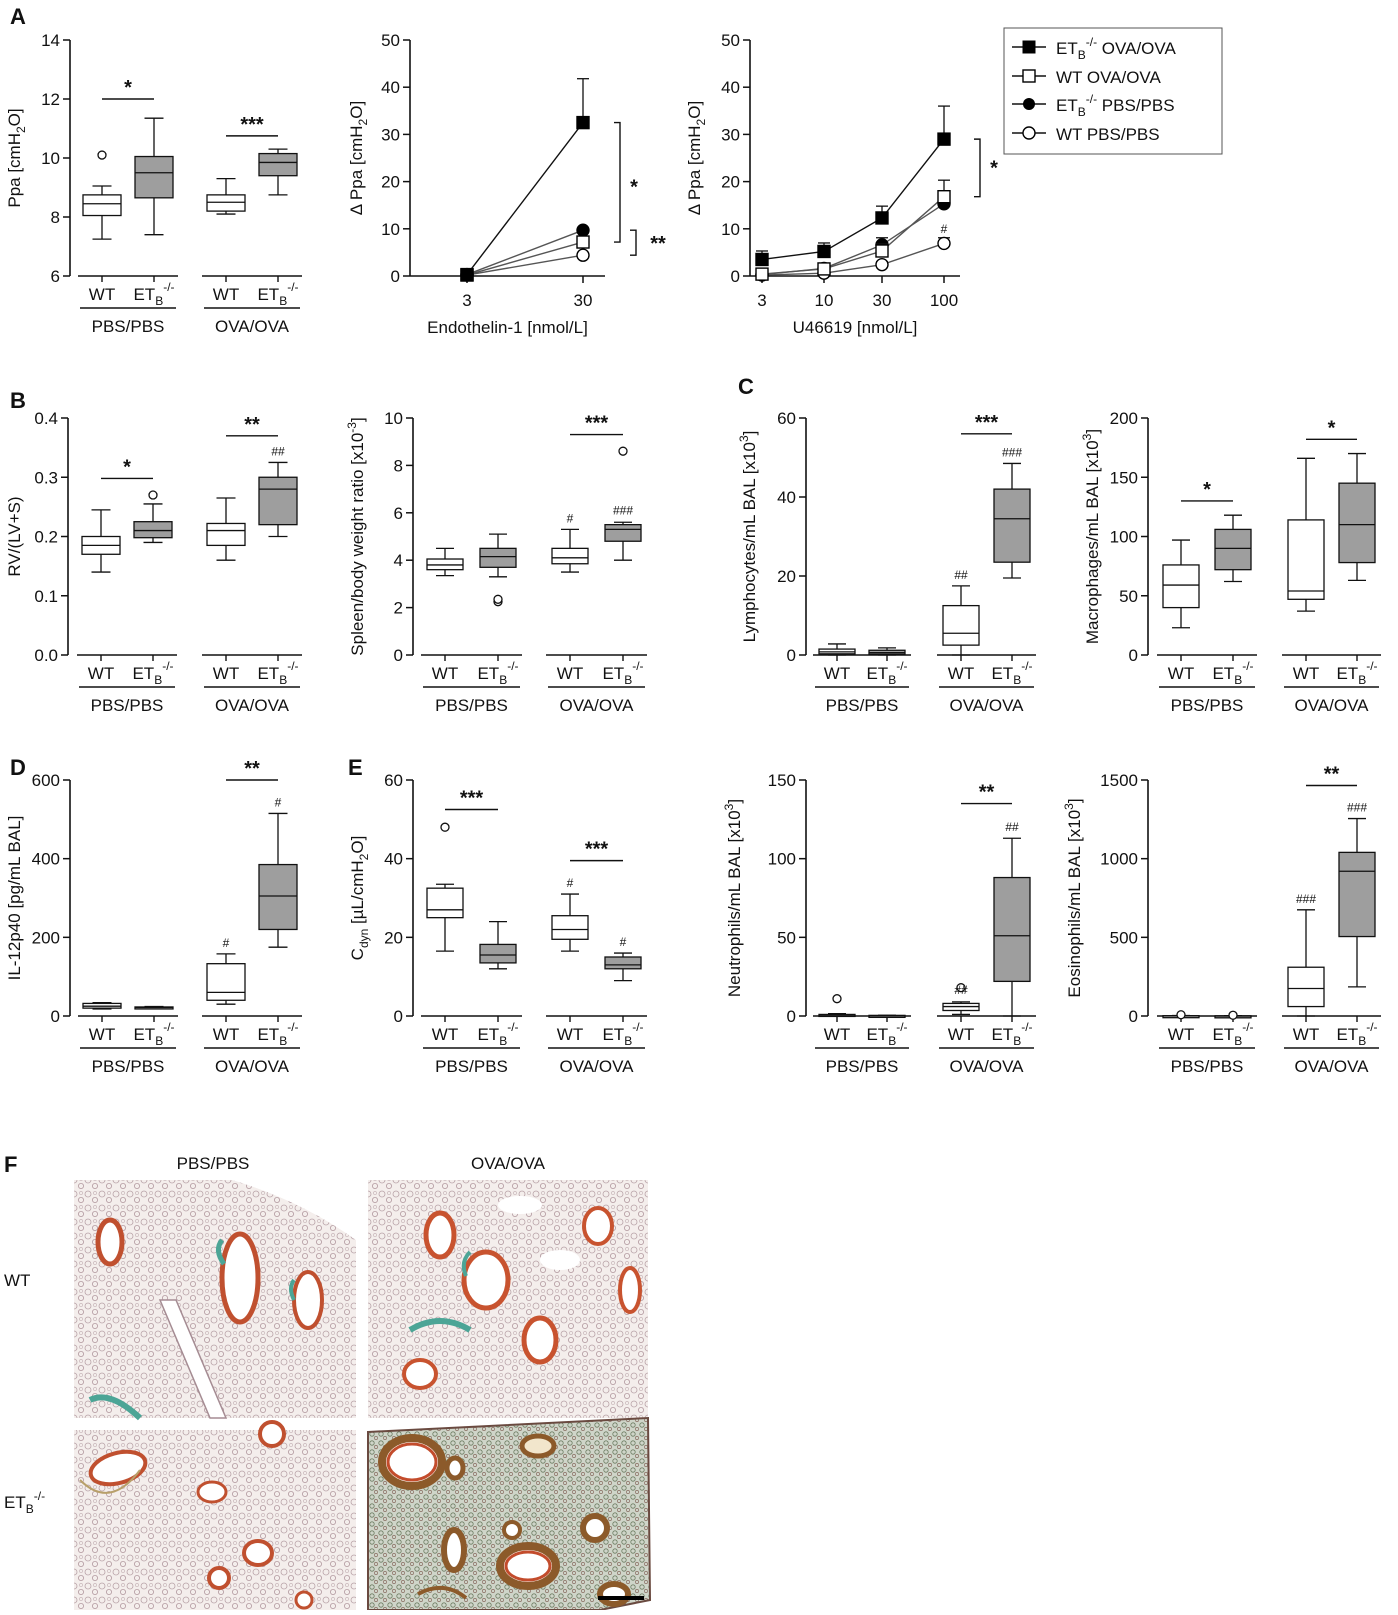 This screenshot has height=1615, width=1398. What do you see at coordinates (16, 157) in the screenshot?
I see `y-axis-label: Ppa [cmH2O]` at bounding box center [16, 157].